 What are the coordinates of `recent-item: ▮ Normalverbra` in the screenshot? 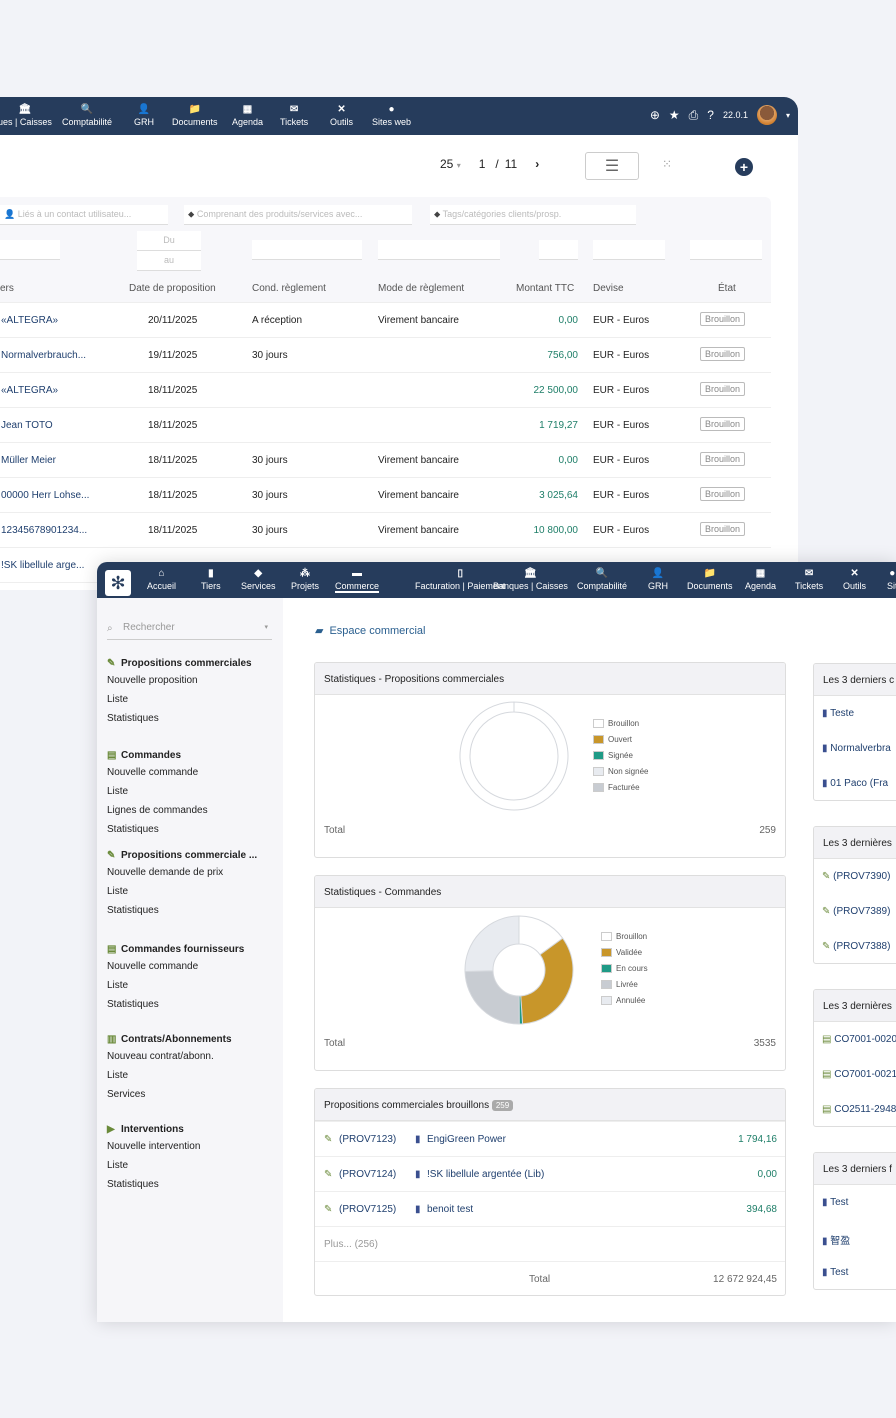 It's located at (856, 748).